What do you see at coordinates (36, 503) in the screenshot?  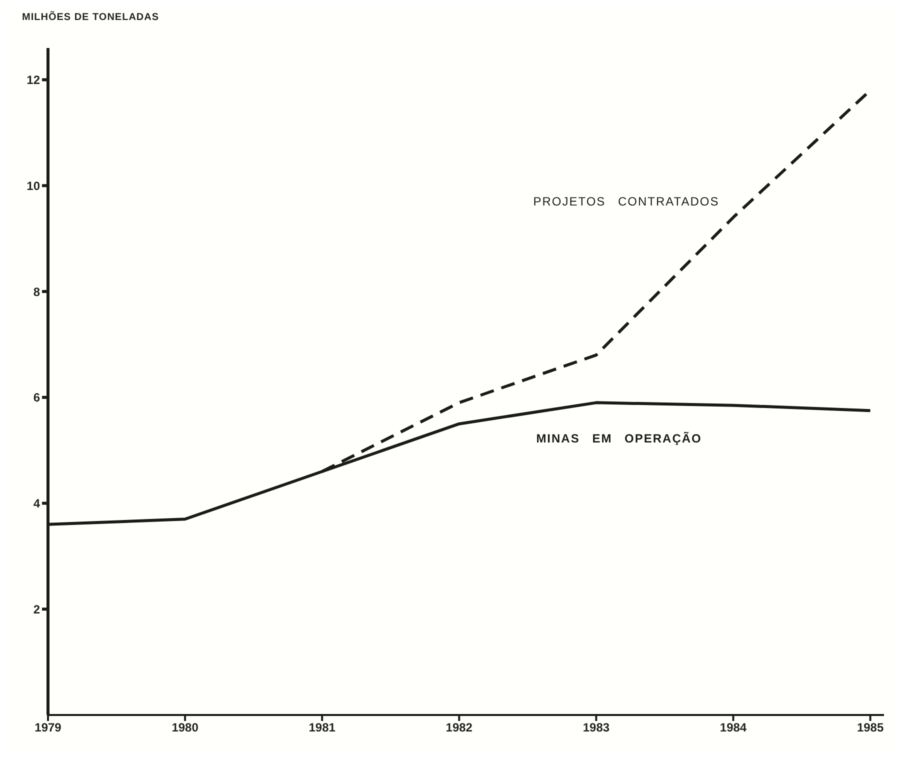 I see `y-tick-label: 4` at bounding box center [36, 503].